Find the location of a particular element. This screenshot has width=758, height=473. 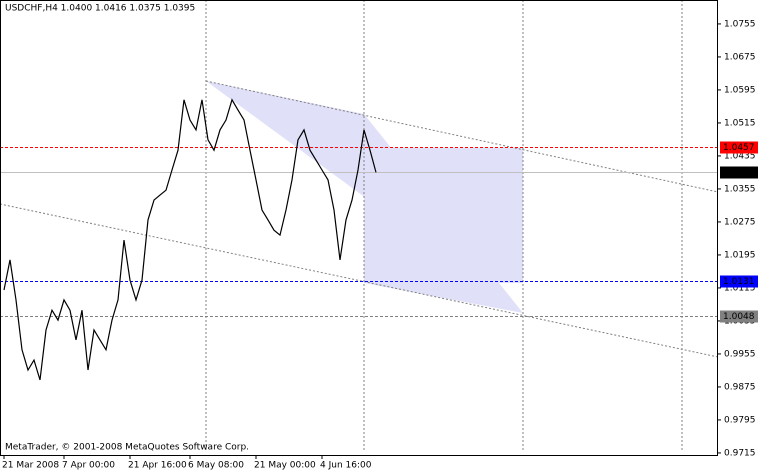

y-tick-label: 1.0195 is located at coordinates (740, 255).